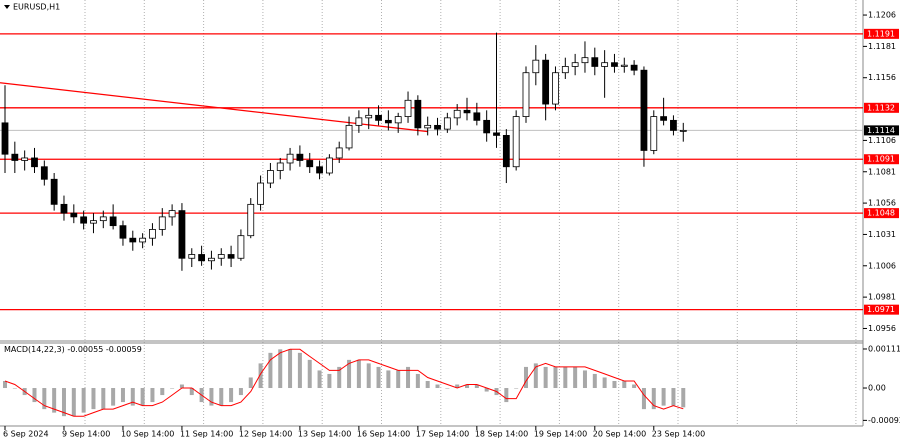  Describe the element at coordinates (265, 434) in the screenshot. I see `x-tick-label: 12 Sep 14:00` at that location.